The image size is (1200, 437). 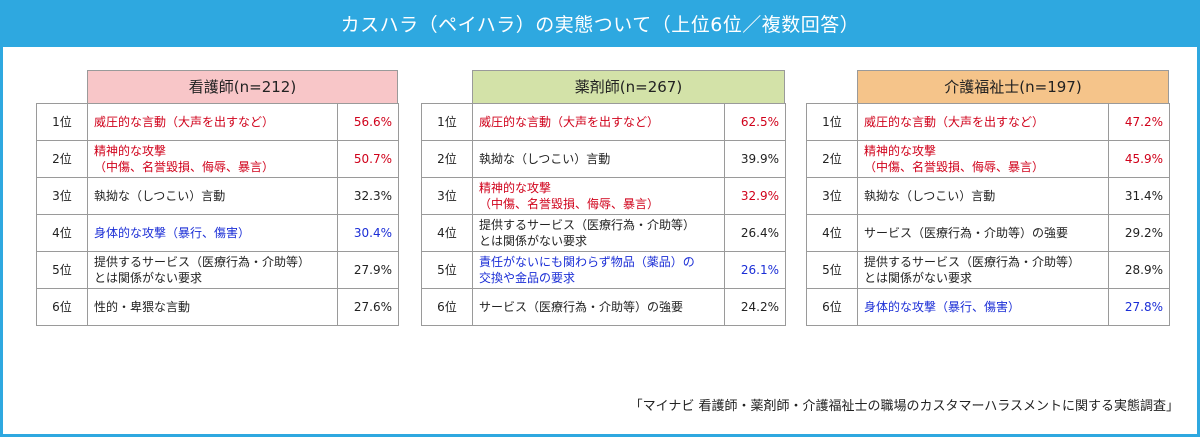 What do you see at coordinates (368, 196) in the screenshot?
I see `percent-cell: 32.3%` at bounding box center [368, 196].